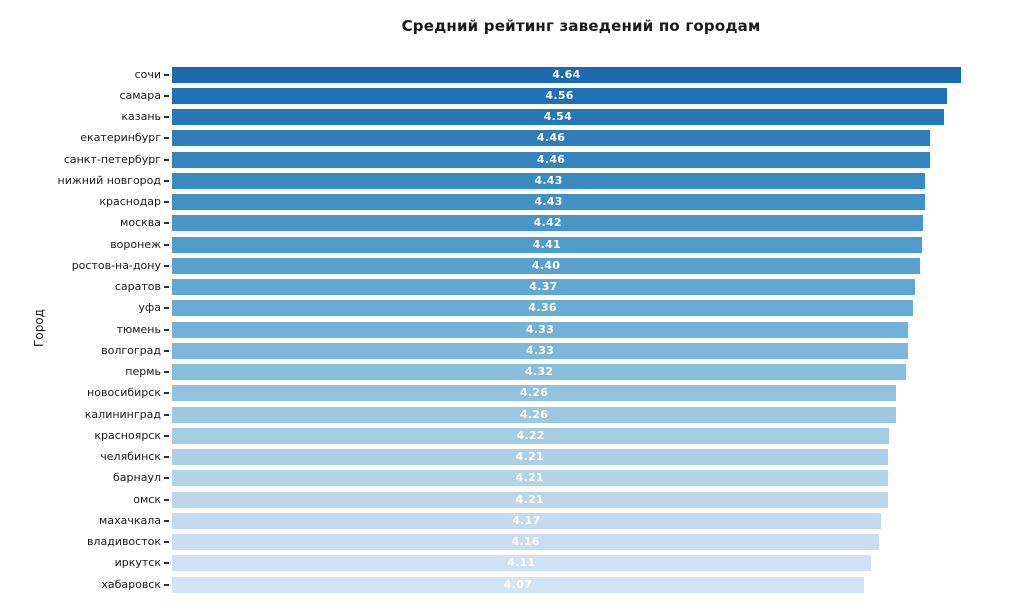  I want to click on y-tick-label: сочи, so click(147, 74).